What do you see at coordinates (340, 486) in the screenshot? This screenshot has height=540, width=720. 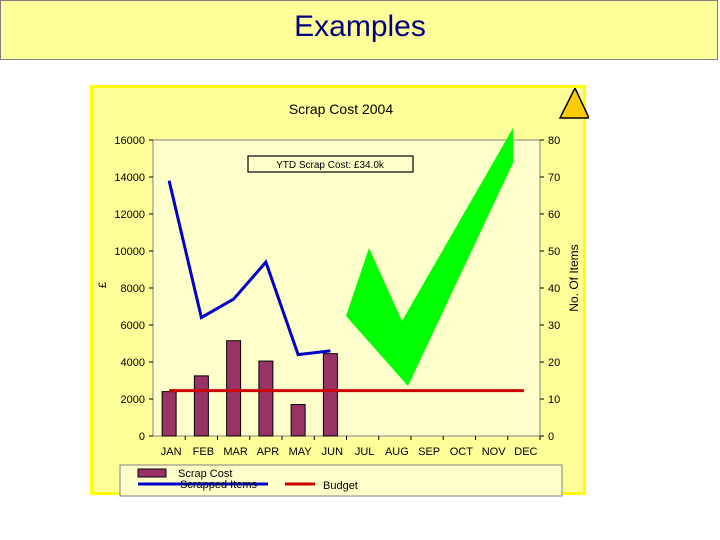 I see `legend-label-budget: Budget` at bounding box center [340, 486].